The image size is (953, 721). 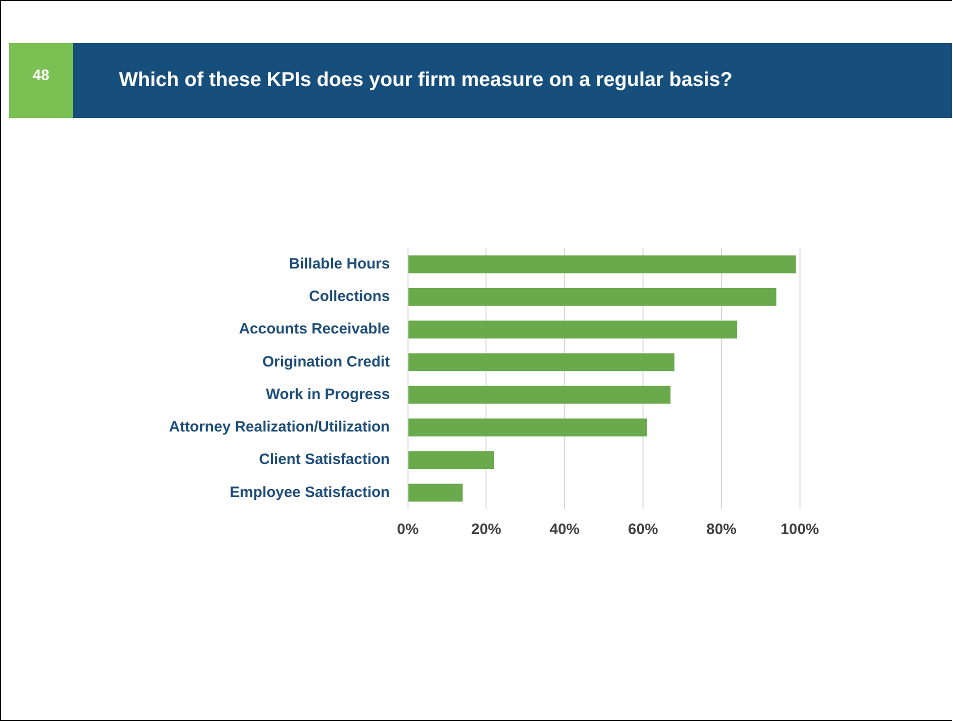 What do you see at coordinates (721, 529) in the screenshot?
I see `x-tick-label: 80%` at bounding box center [721, 529].